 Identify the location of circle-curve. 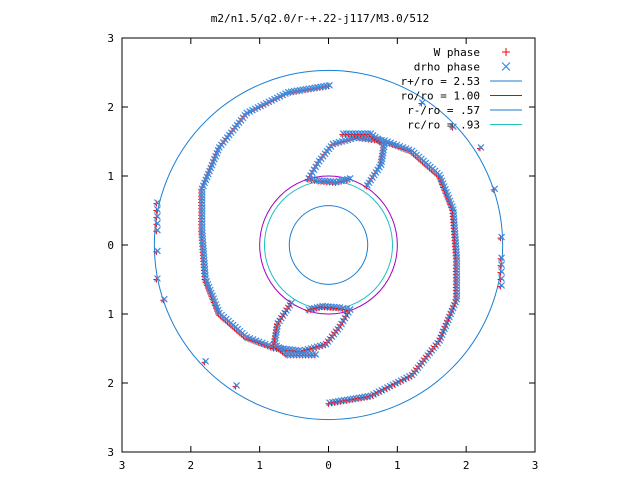
(328, 245).